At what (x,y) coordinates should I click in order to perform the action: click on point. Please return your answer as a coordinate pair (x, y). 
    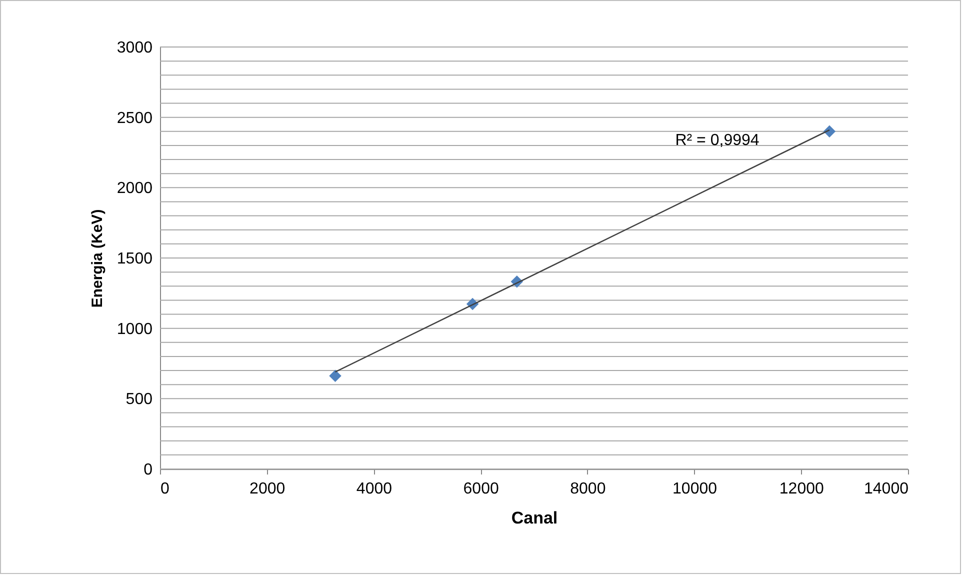
    Looking at the image, I should click on (335, 376).